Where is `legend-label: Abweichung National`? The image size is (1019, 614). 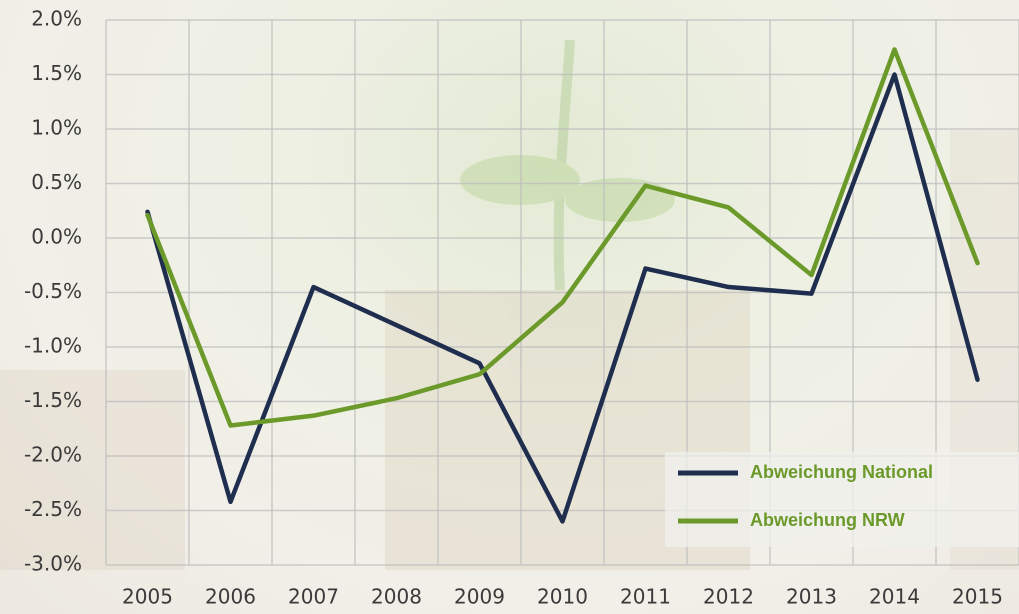
legend-label: Abweichung National is located at coordinates (841, 472).